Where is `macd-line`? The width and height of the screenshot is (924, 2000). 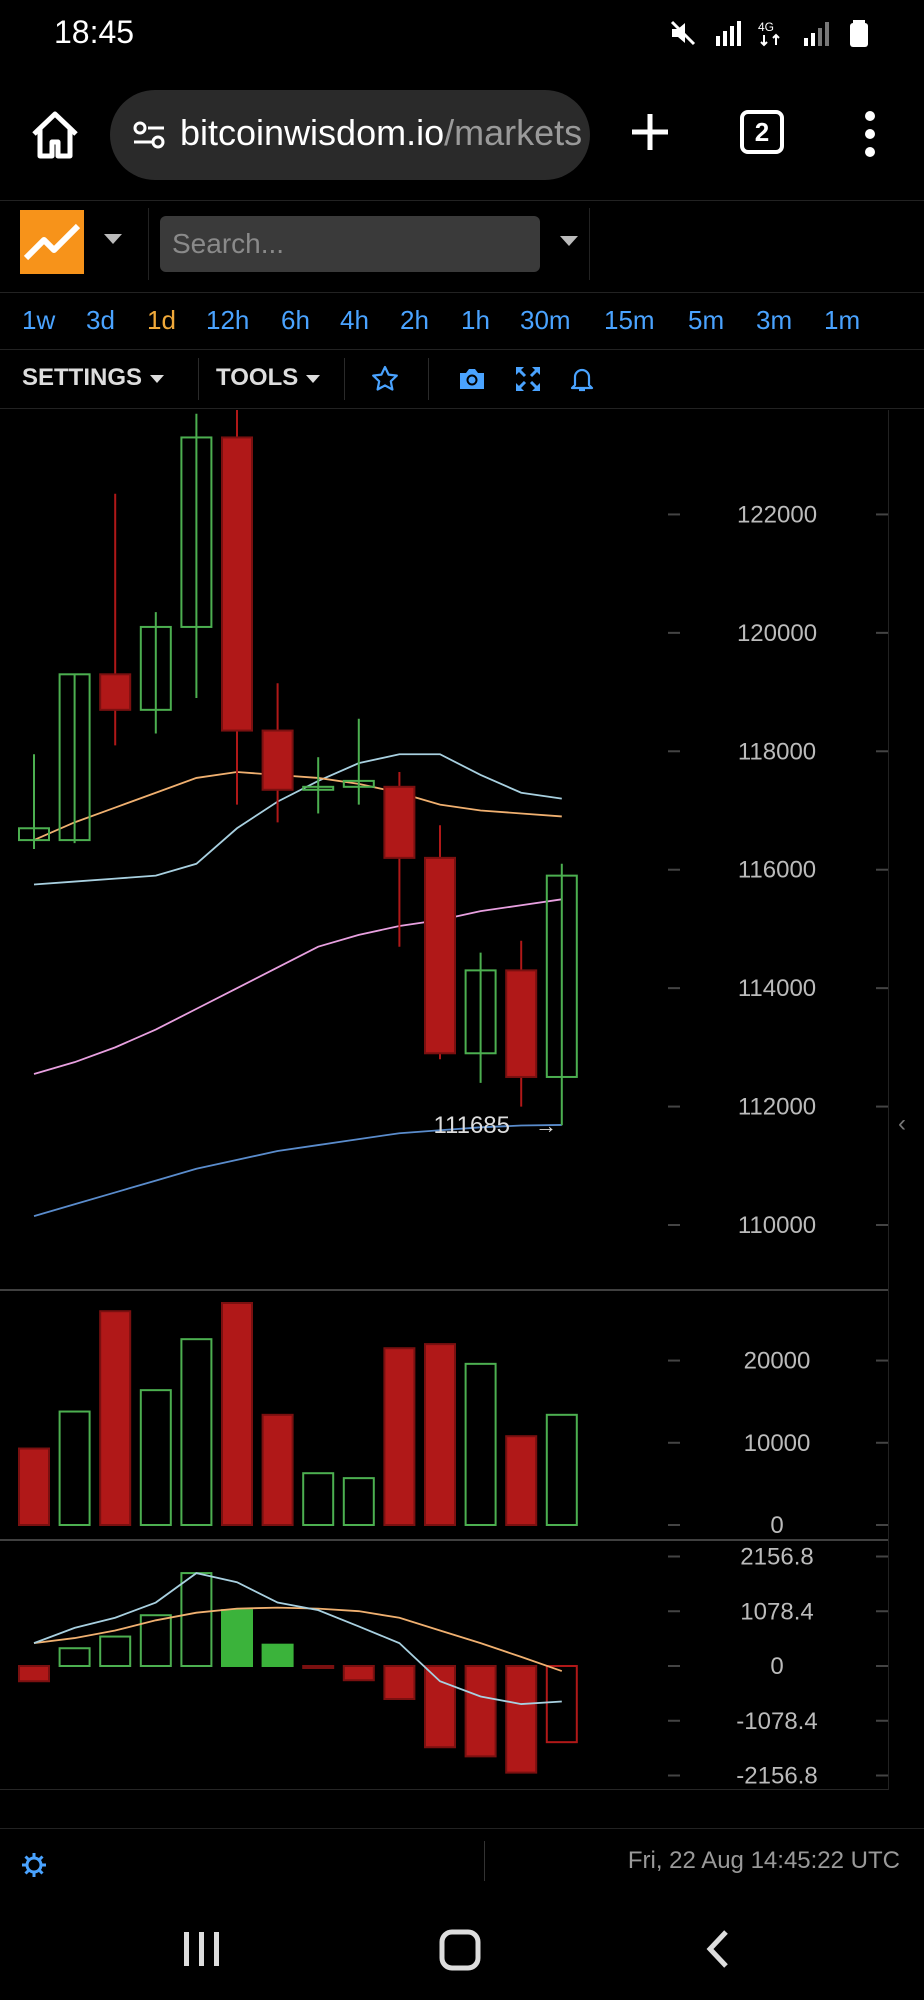 macd-line is located at coordinates (297, 1638).